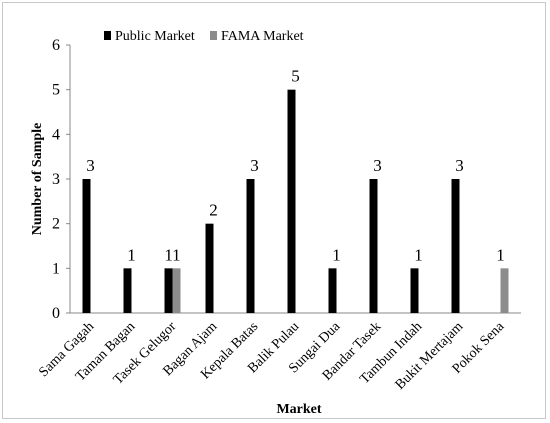 This screenshot has height=423, width=550. I want to click on legend: Public Market FAMA Market, so click(204, 36).